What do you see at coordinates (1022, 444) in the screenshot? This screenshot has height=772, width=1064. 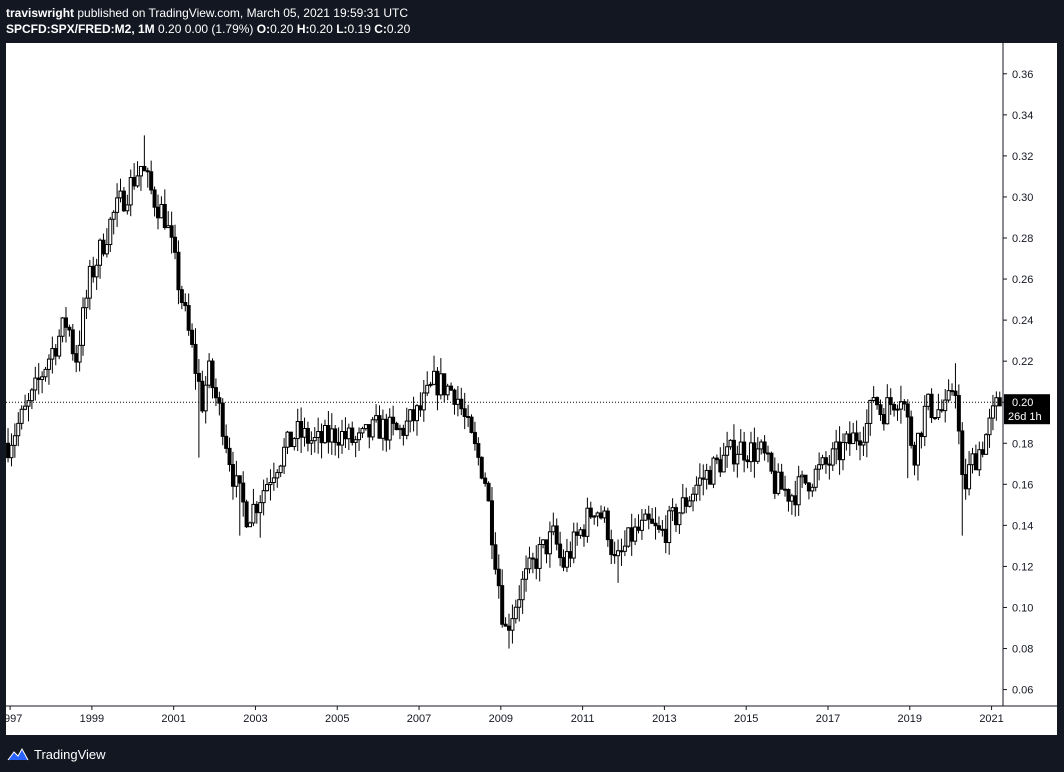 I see `y-tick-label: 0.18` at bounding box center [1022, 444].